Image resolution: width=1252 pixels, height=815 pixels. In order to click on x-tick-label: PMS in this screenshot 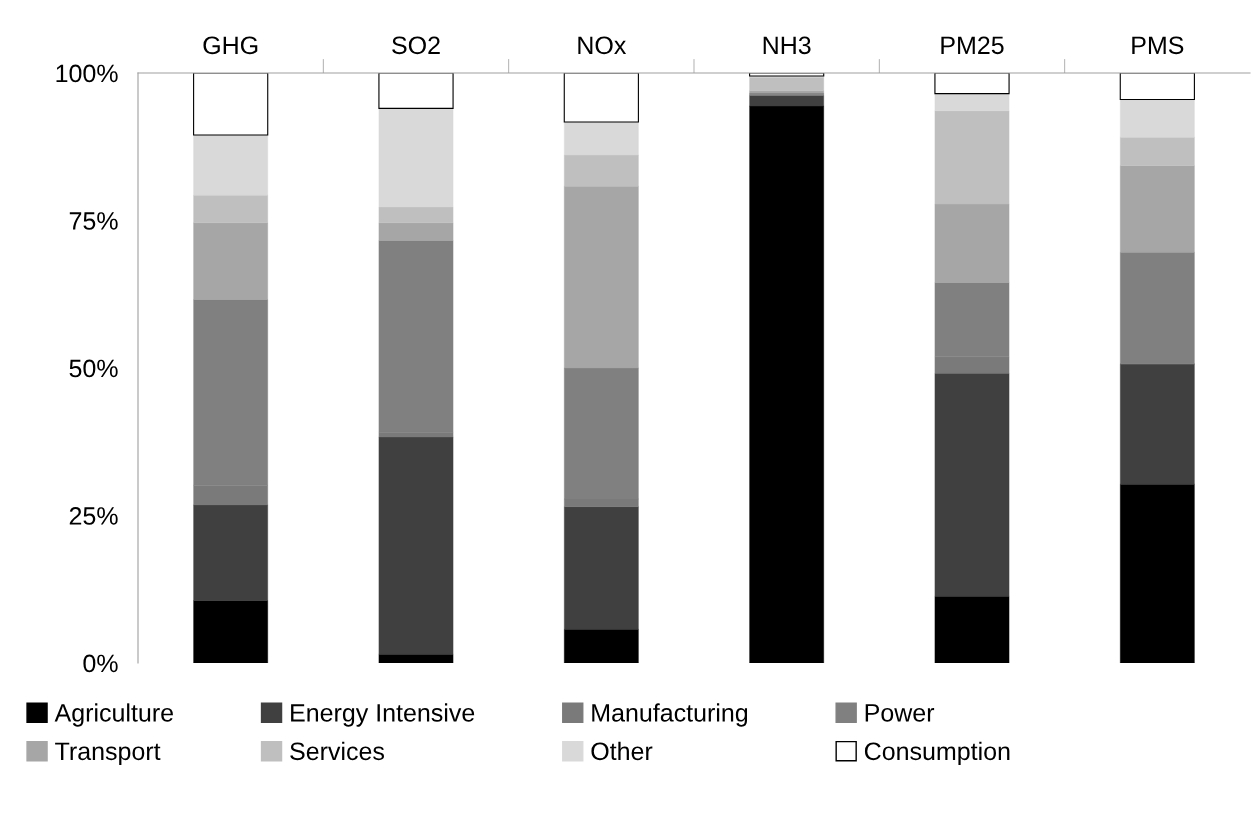, I will do `click(1158, 45)`.